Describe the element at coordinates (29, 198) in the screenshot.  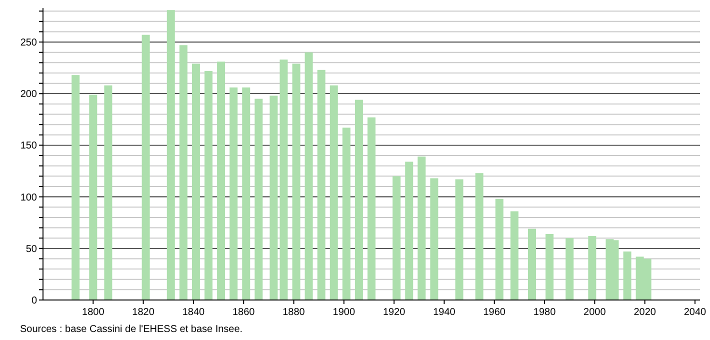
I see `y-tick-label: 100` at that location.